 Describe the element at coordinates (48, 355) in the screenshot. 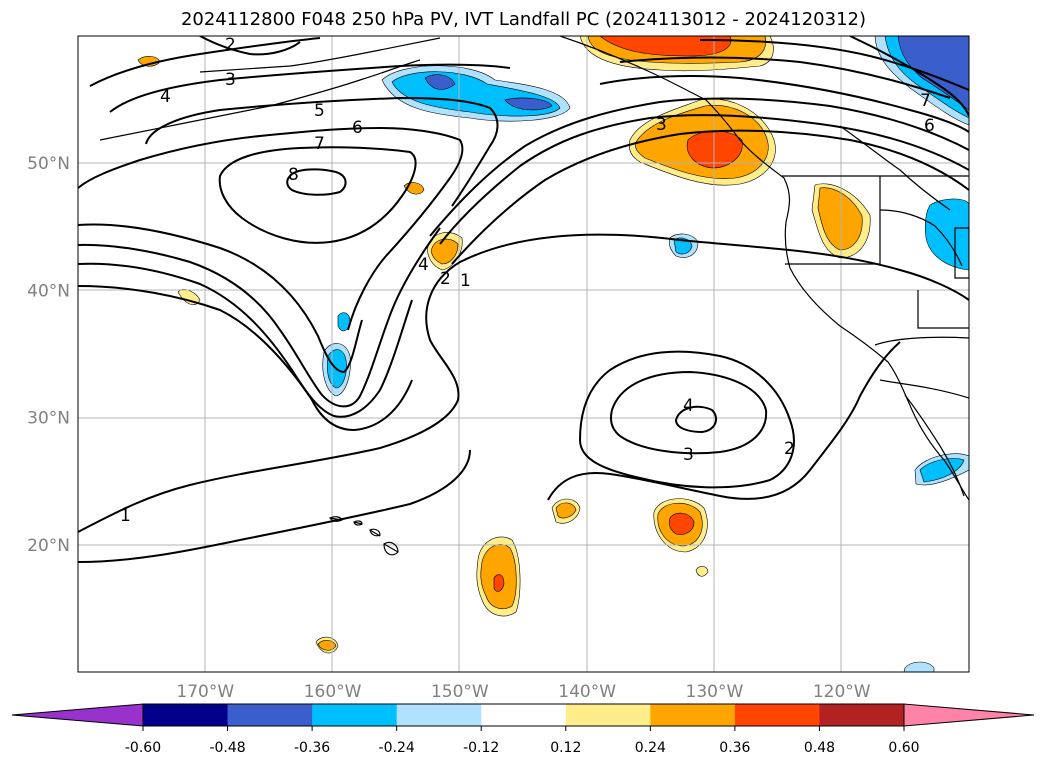

I see `latitude-labels: 20°N 30°N 40°N 50°N` at that location.